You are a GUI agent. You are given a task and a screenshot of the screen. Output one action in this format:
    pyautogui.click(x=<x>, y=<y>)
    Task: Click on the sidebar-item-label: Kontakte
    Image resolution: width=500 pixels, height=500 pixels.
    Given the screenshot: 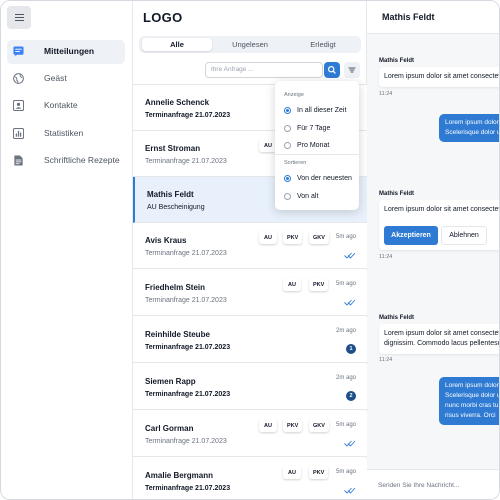 What is the action you would take?
    pyautogui.click(x=61, y=105)
    